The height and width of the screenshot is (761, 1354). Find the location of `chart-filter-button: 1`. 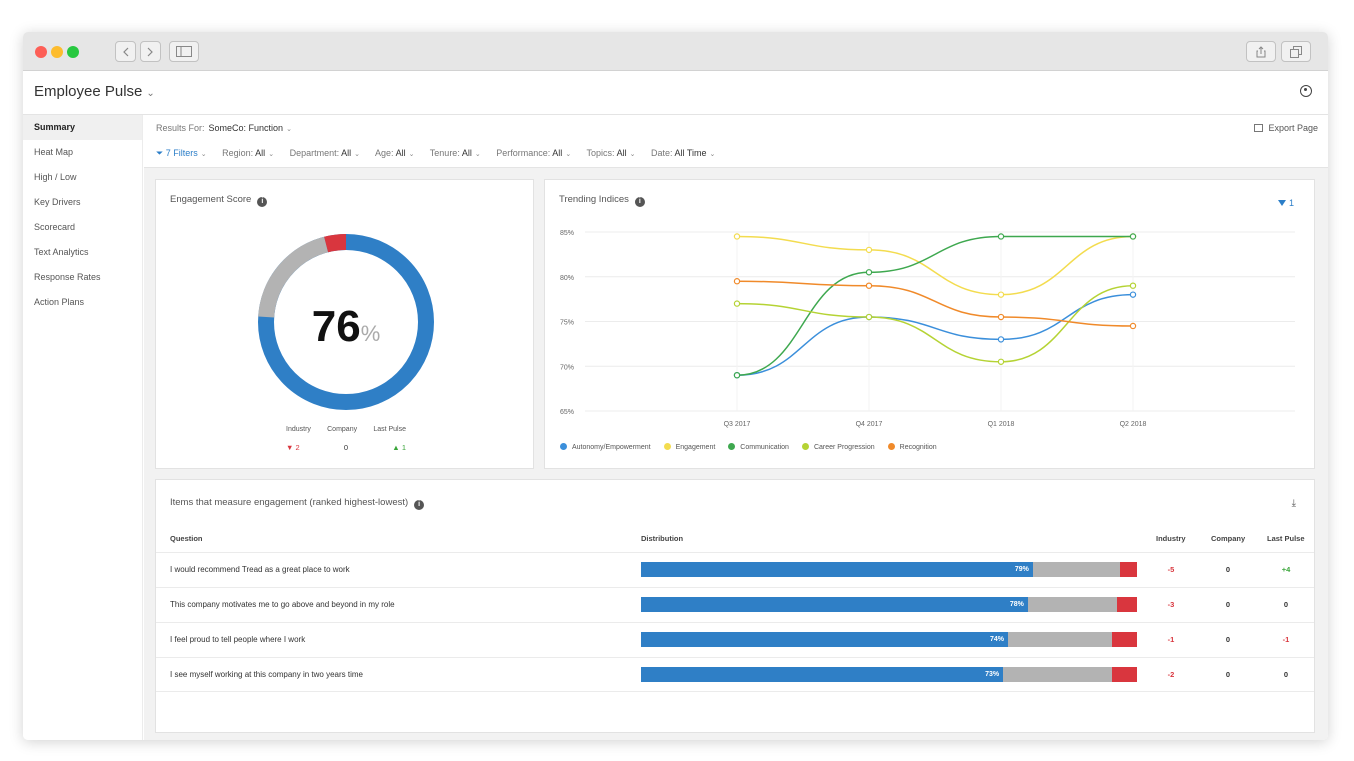

chart-filter-button: 1 is located at coordinates (1285, 203).